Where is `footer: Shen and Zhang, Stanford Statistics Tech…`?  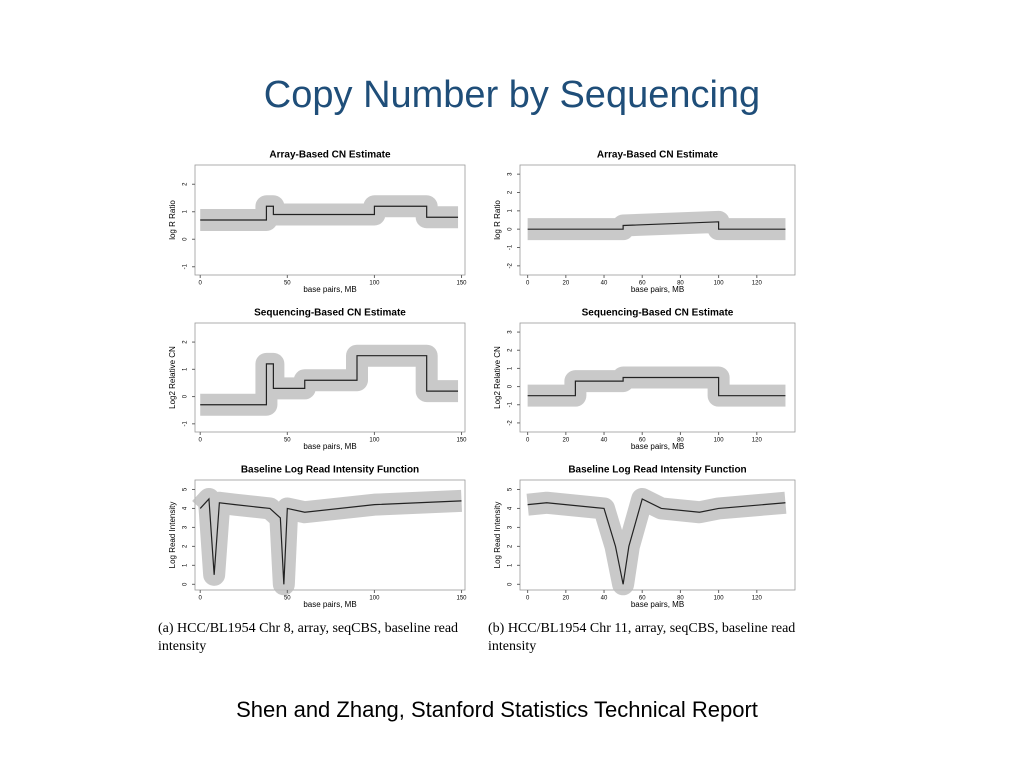 footer: Shen and Zhang, Stanford Statistics Tech… is located at coordinates (497, 709).